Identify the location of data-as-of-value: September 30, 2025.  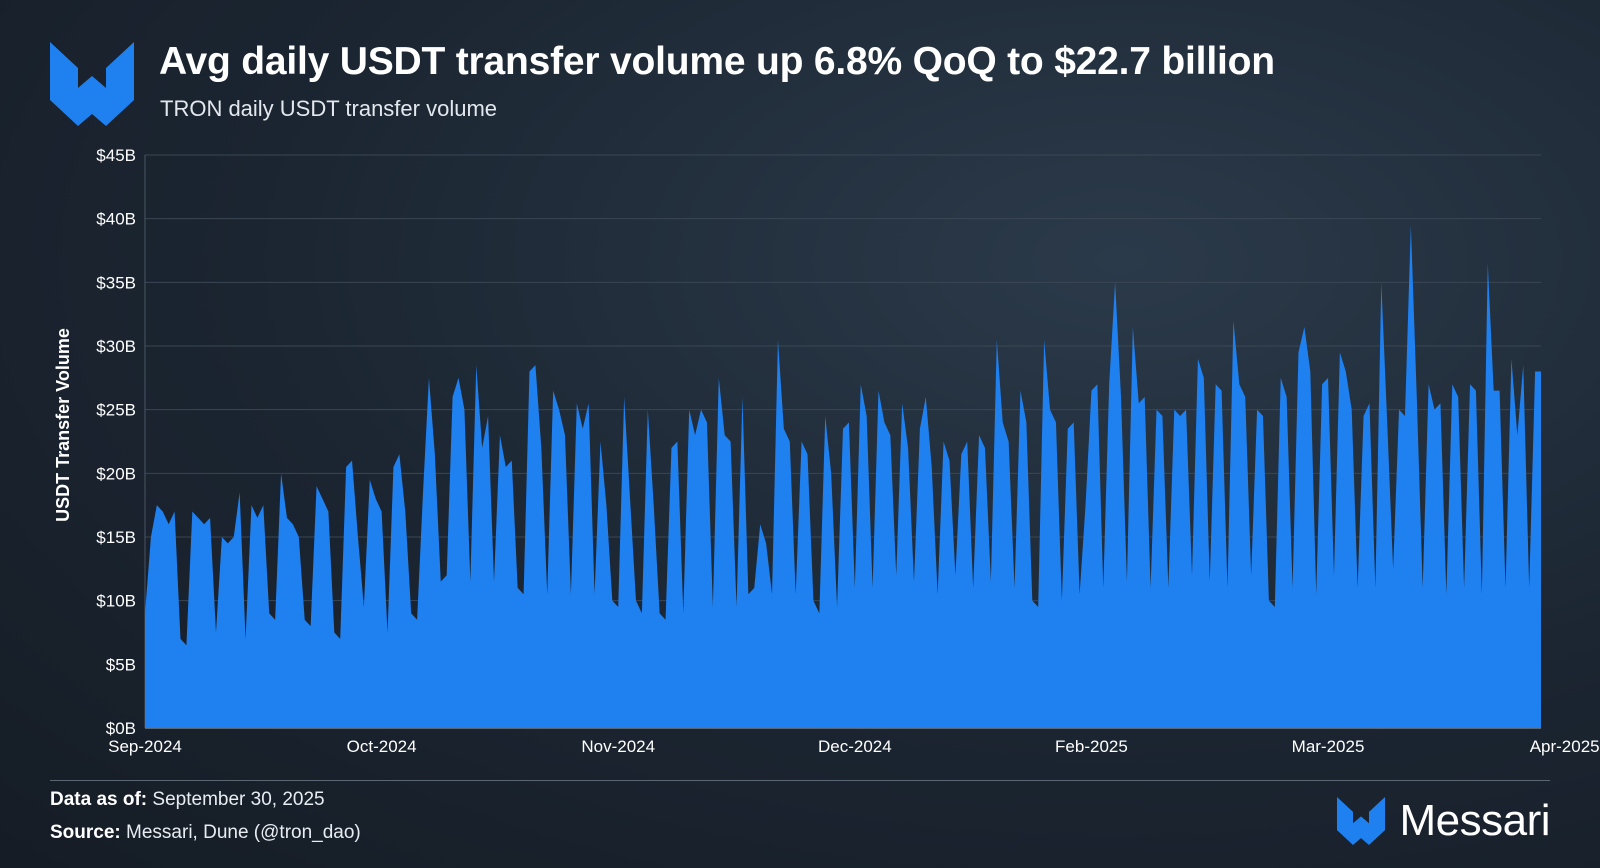
(238, 799).